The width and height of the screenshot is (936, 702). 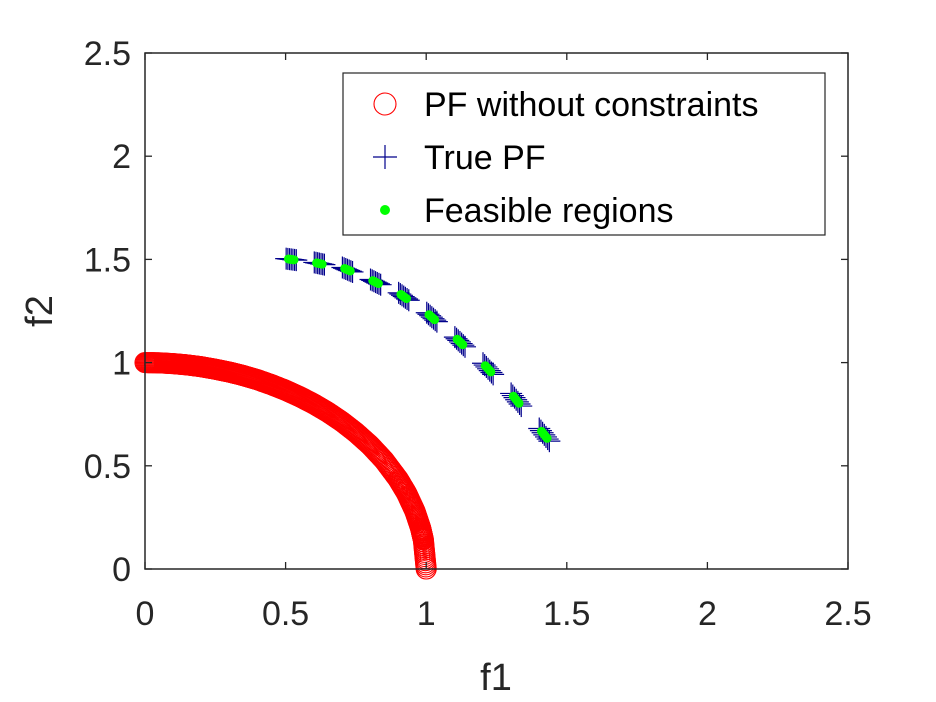 I want to click on legend-entry: Feasible regions, so click(x=526, y=211).